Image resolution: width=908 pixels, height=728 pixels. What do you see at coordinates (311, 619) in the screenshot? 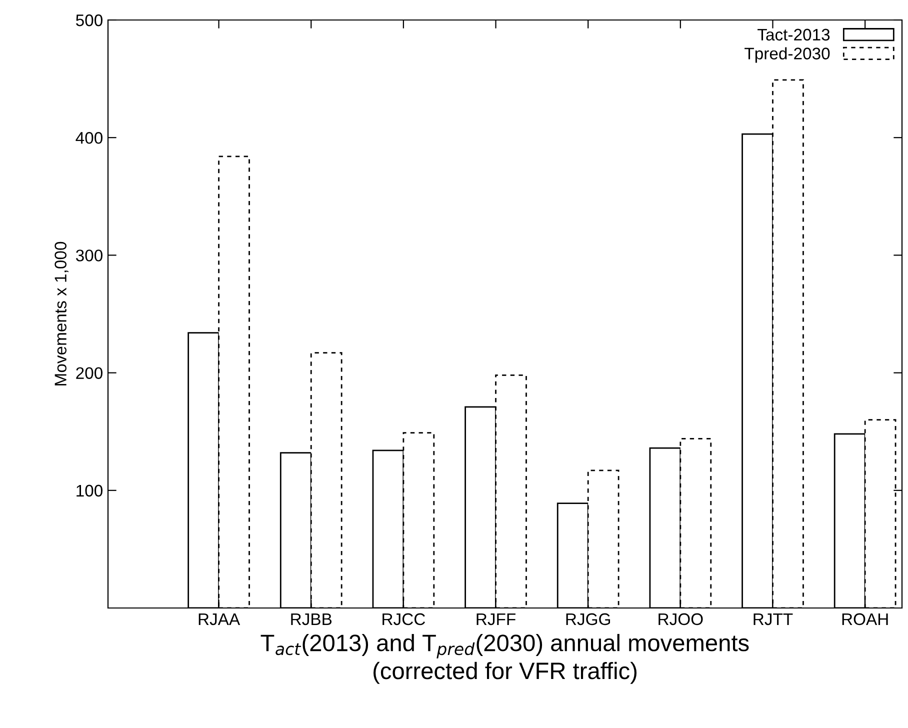
I see `x-tick-label: RJBB` at bounding box center [311, 619].